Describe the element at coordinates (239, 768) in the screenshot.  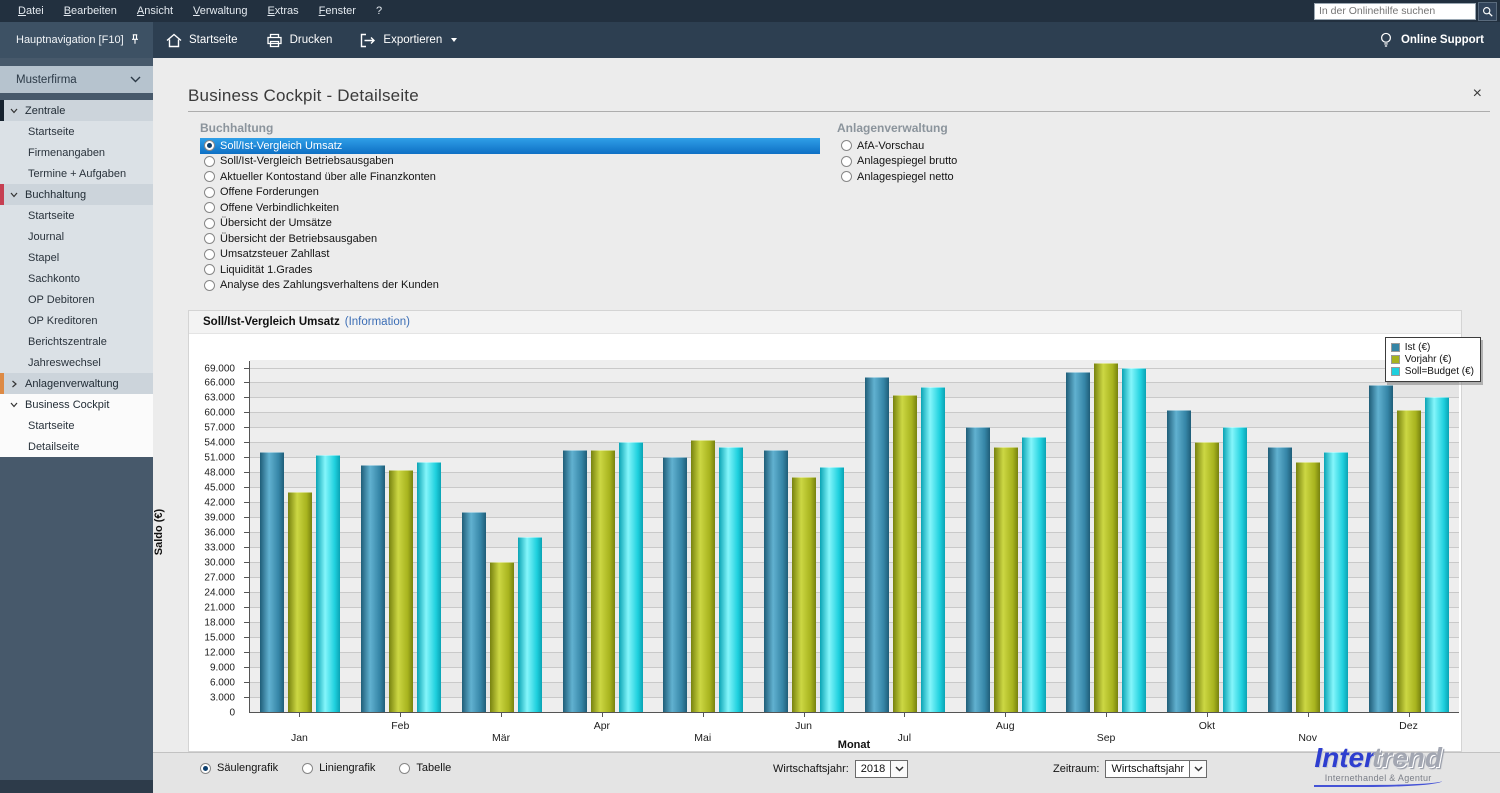
I see `view-option-saeulengrafik: Säulengrafik` at that location.